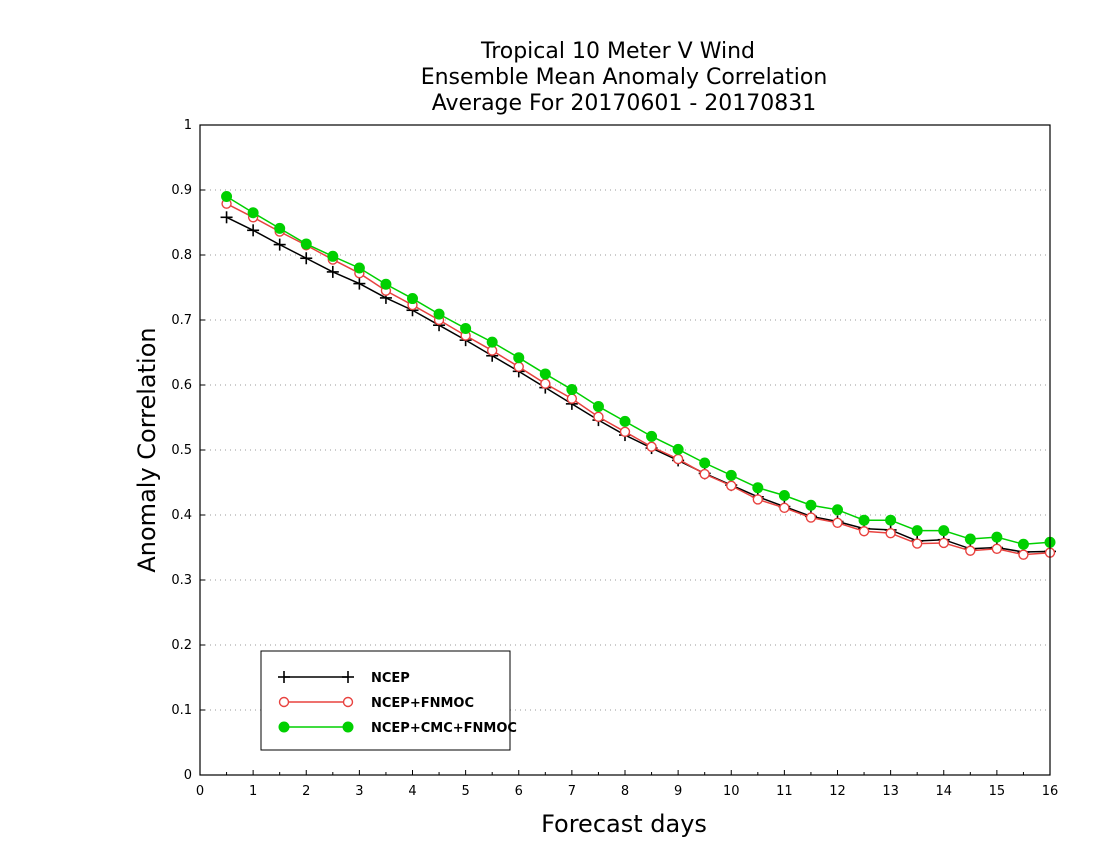 This screenshot has height=850, width=1100. What do you see at coordinates (181, 385) in the screenshot?
I see `y-tick-label: 0.6` at bounding box center [181, 385].